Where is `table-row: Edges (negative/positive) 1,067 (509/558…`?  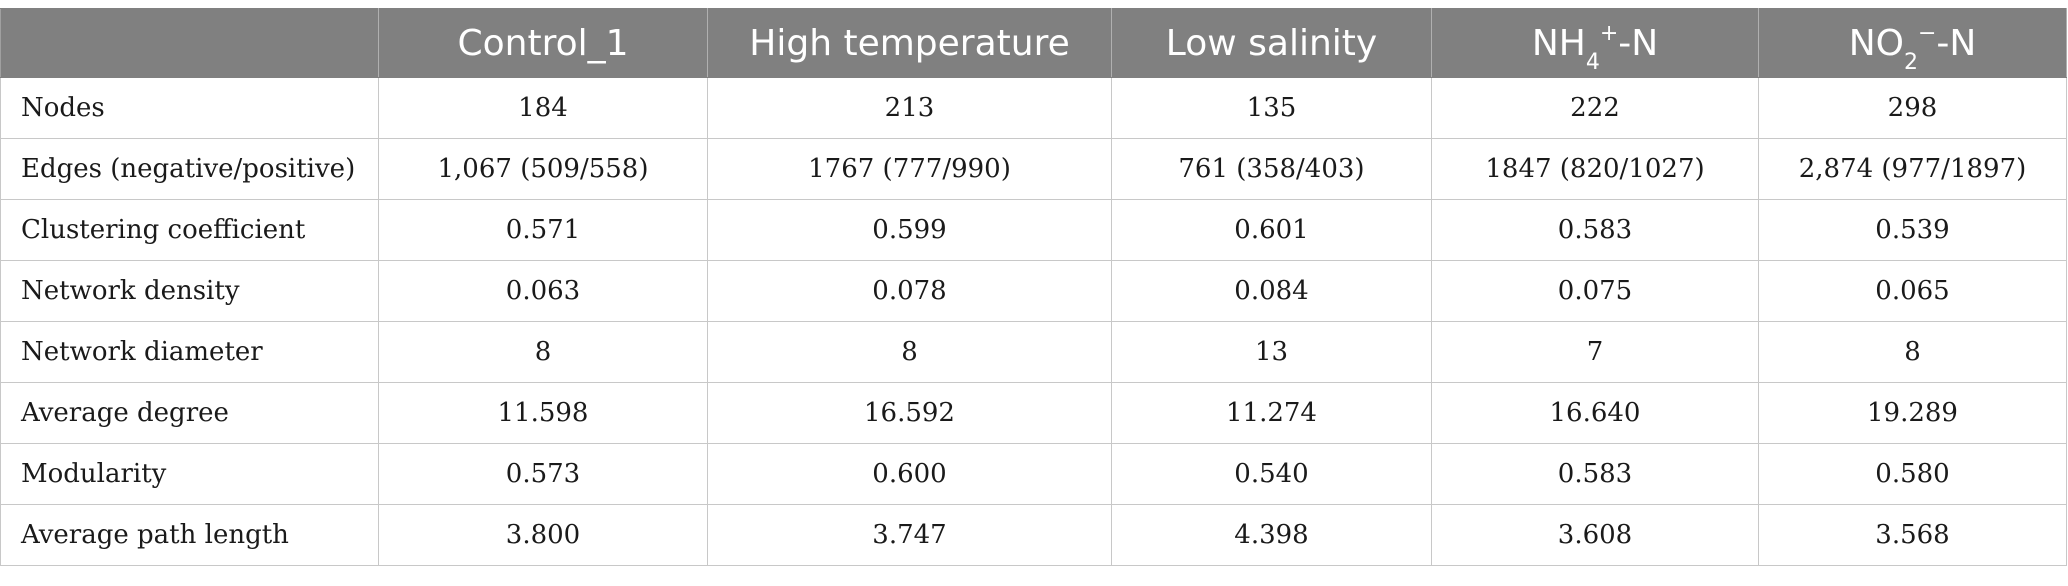
table-row: Edges (negative/positive) 1,067 (509/558… is located at coordinates (1033, 169).